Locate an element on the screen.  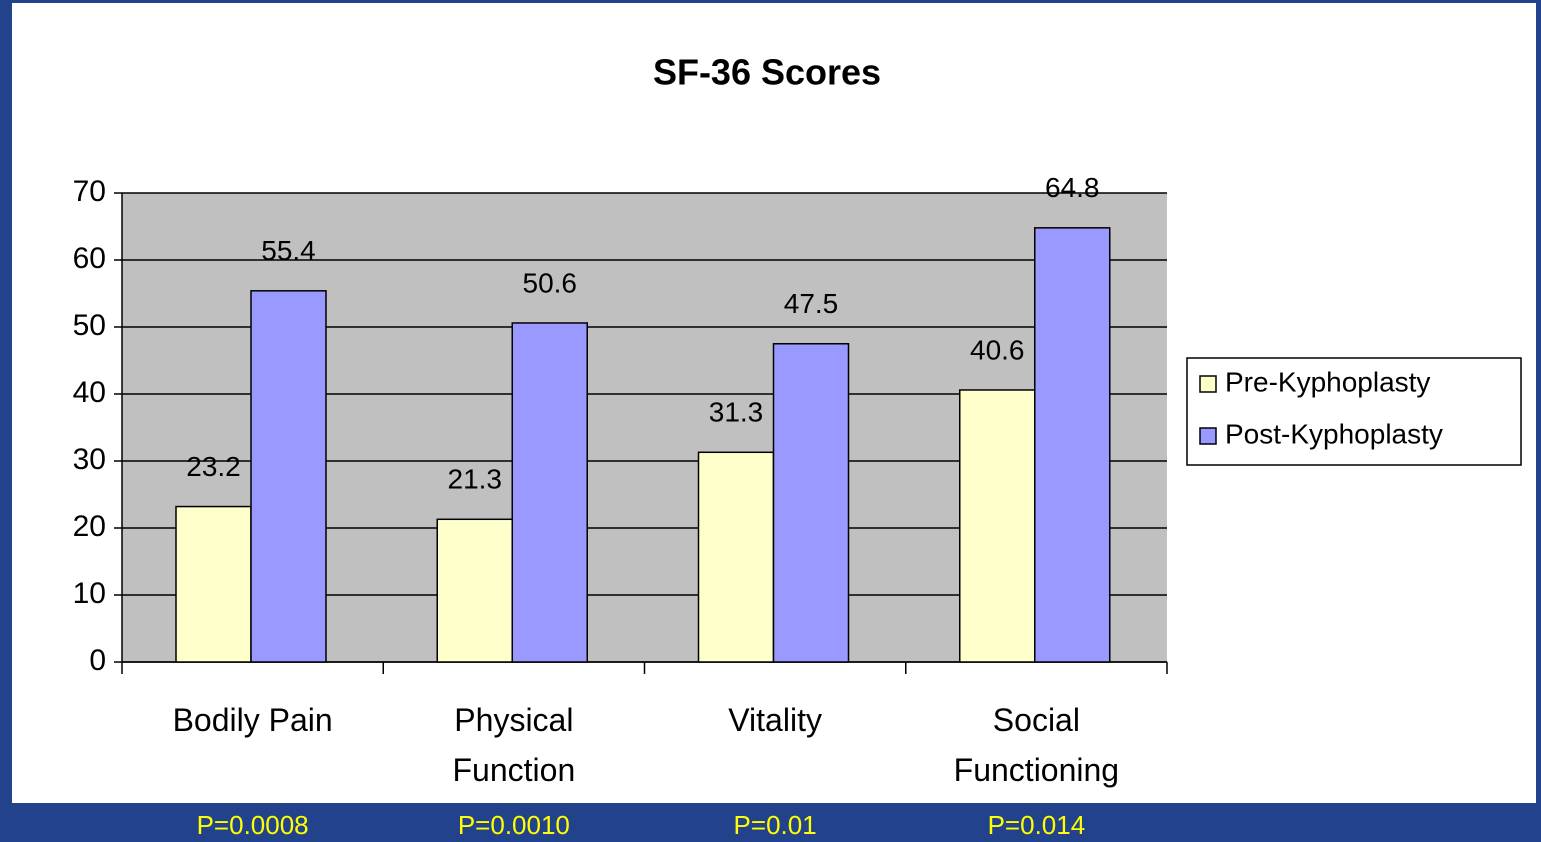
legend-box is located at coordinates (1354, 411).